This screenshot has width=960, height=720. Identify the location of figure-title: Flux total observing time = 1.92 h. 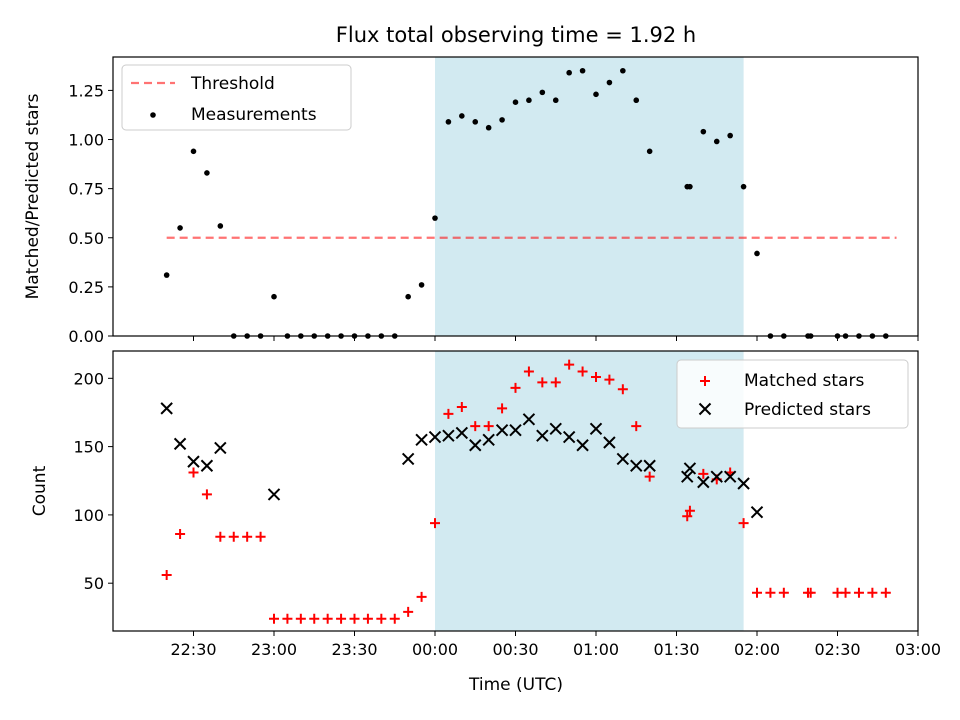
(516, 35).